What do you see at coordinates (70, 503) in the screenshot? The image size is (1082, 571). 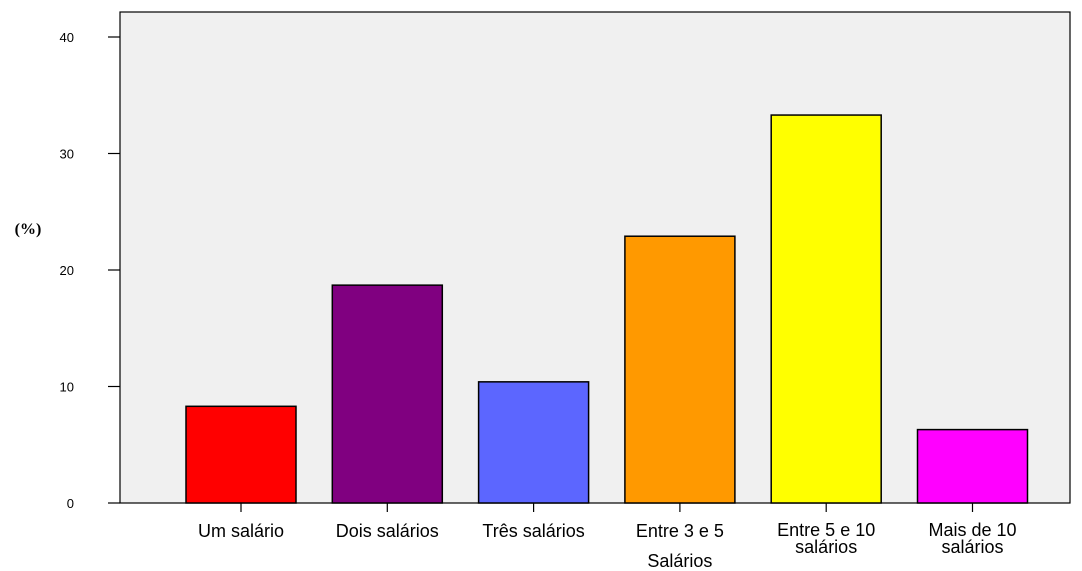 I see `y-tick-label: 0` at bounding box center [70, 503].